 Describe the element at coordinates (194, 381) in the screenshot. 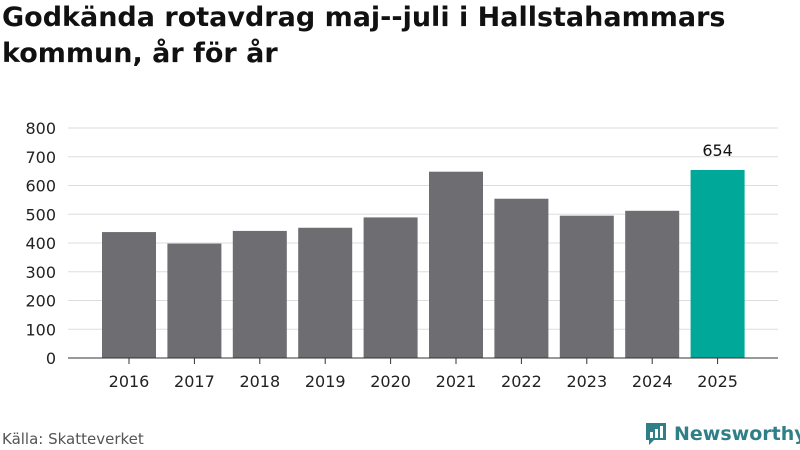

I see `x-tick-label: 2017` at that location.